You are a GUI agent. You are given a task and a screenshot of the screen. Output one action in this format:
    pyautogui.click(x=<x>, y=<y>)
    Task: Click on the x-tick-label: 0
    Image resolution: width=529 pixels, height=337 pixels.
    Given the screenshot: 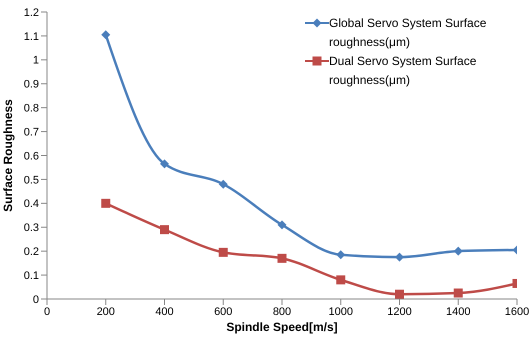 What is the action you would take?
    pyautogui.click(x=47, y=312)
    